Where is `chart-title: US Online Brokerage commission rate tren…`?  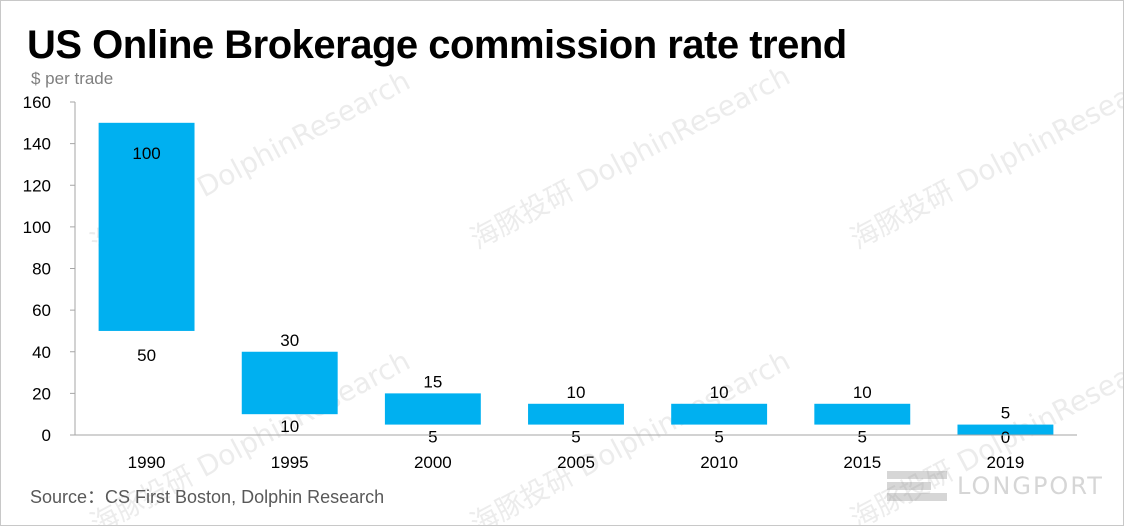 chart-title: US Online Brokerage commission rate tren… is located at coordinates (437, 45).